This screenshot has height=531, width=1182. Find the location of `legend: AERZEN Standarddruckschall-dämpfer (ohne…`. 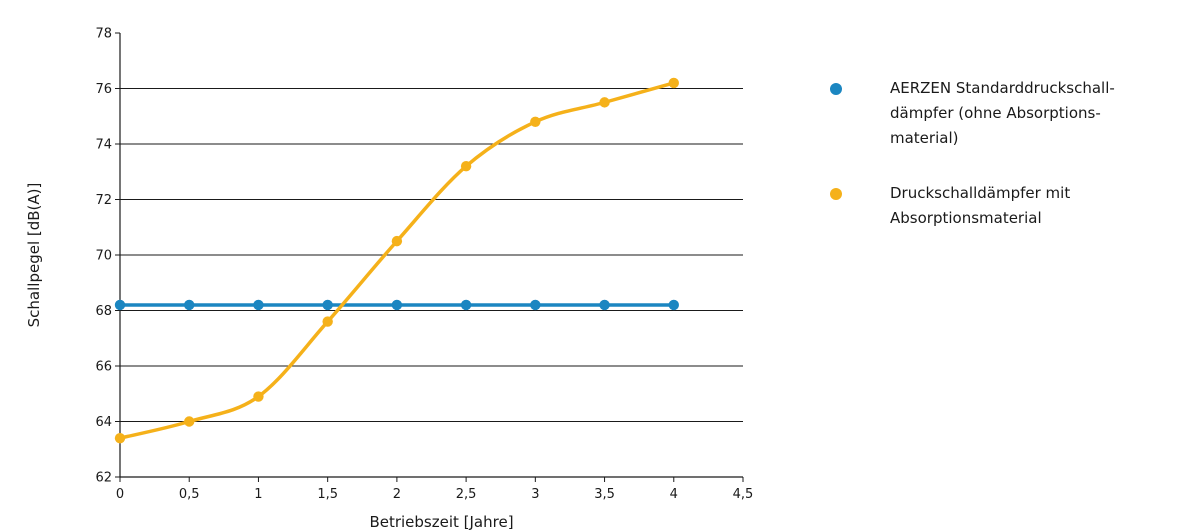

legend: AERZEN Standarddruckschall-dämpfer (ohne… is located at coordinates (995, 153).